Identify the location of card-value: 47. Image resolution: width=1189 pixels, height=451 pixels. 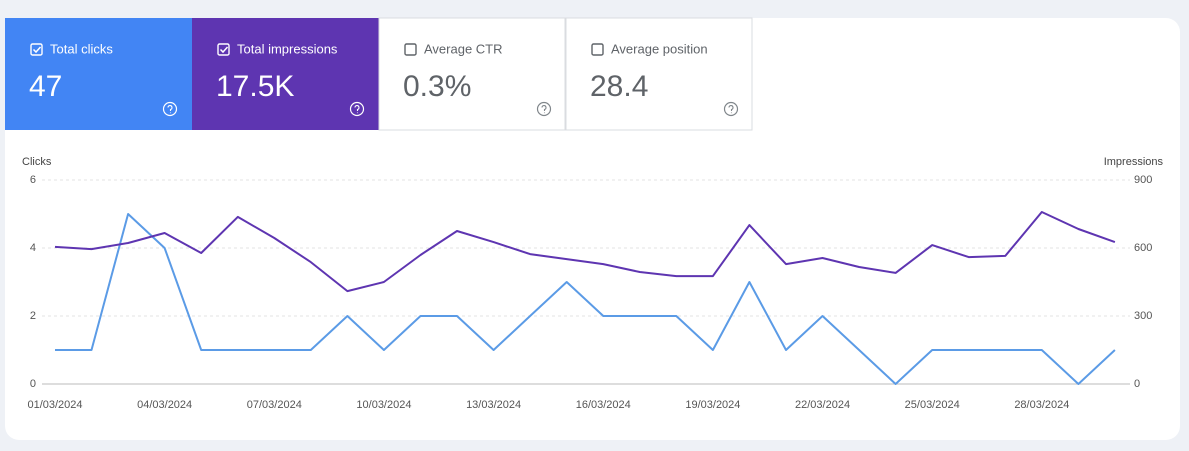
(45, 86).